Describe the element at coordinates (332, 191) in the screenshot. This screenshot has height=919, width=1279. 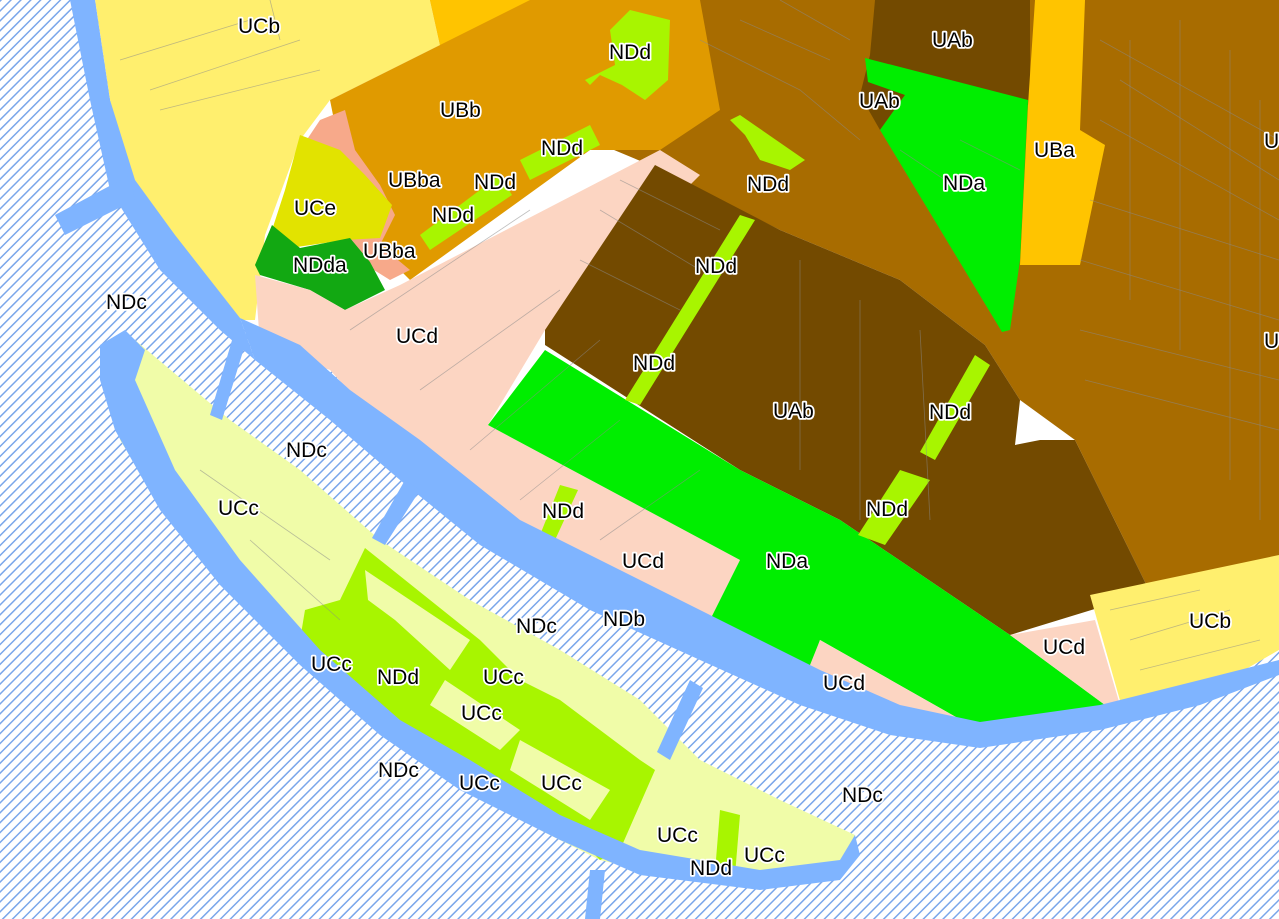
I see `zone-uce` at that location.